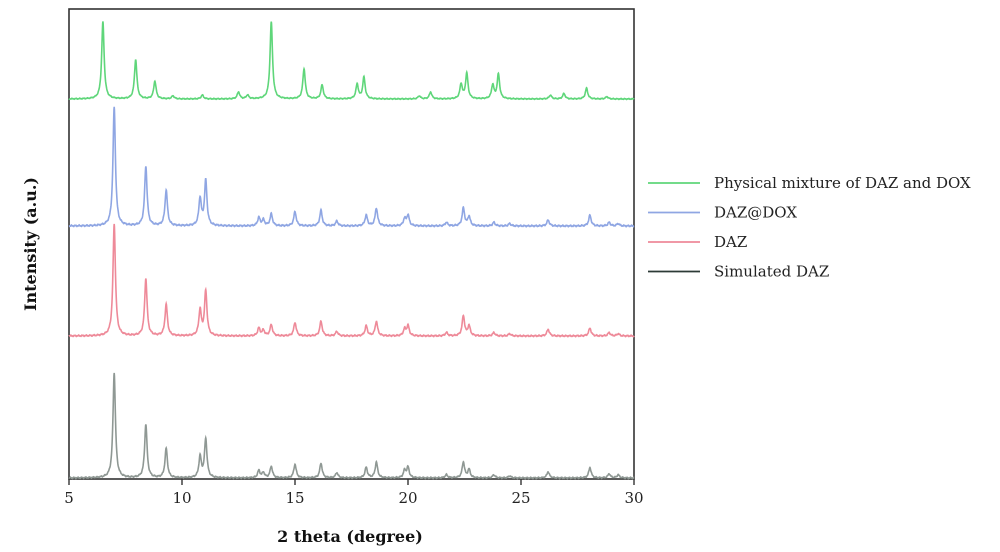  I want to click on x-tick-label: 10, so click(181, 498).